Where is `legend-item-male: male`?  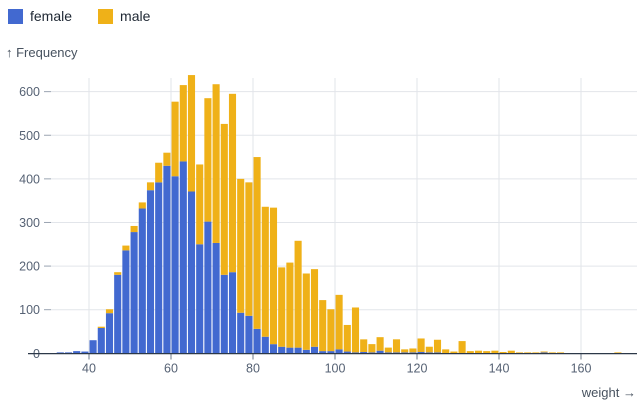 legend-item-male: male is located at coordinates (124, 16).